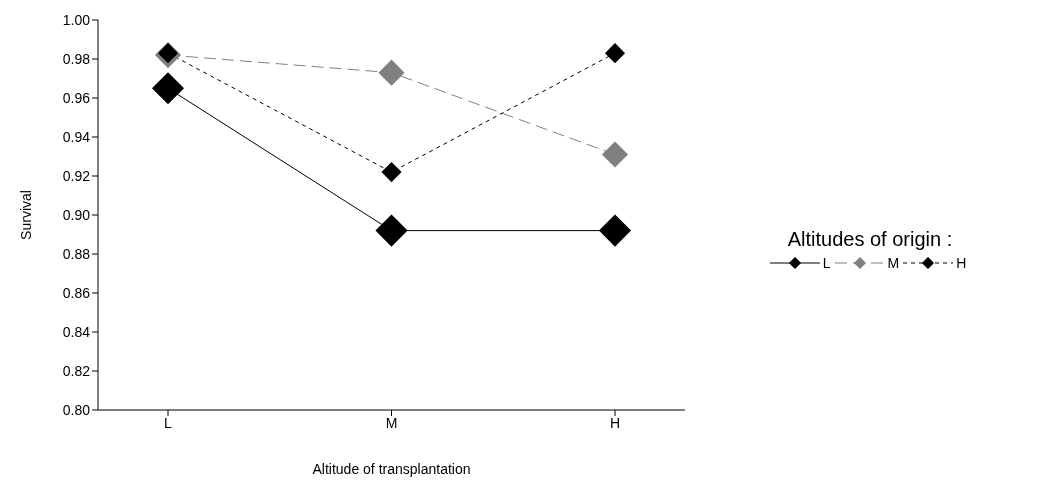 The height and width of the screenshot is (498, 1043). What do you see at coordinates (168, 422) in the screenshot?
I see `x-tick-label: L` at bounding box center [168, 422].